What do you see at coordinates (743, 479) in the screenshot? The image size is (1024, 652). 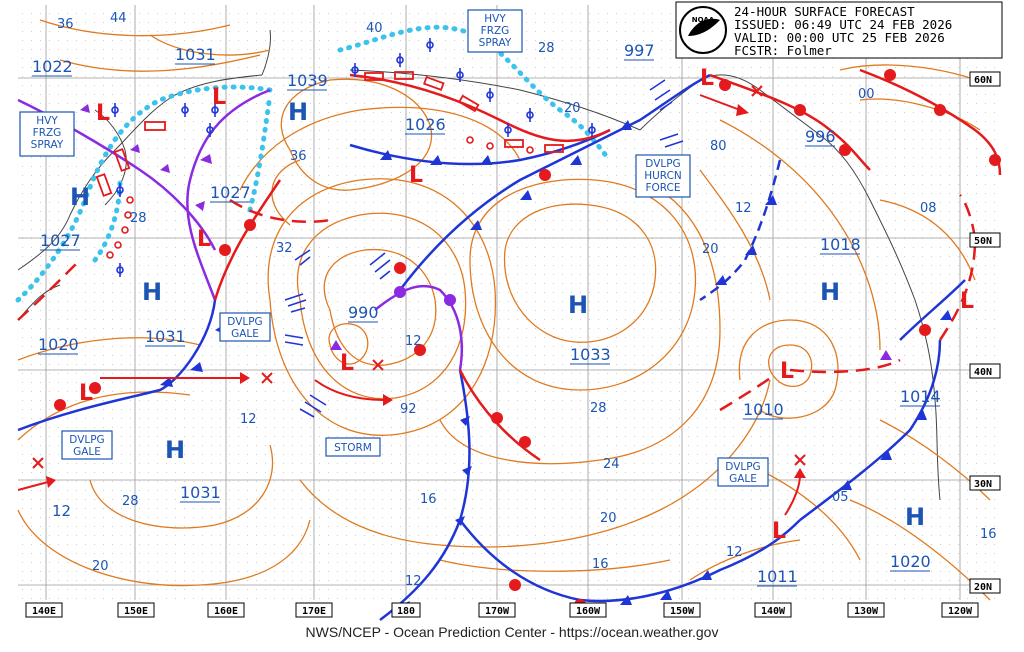 I see `svg-text: GALE` at bounding box center [743, 479].